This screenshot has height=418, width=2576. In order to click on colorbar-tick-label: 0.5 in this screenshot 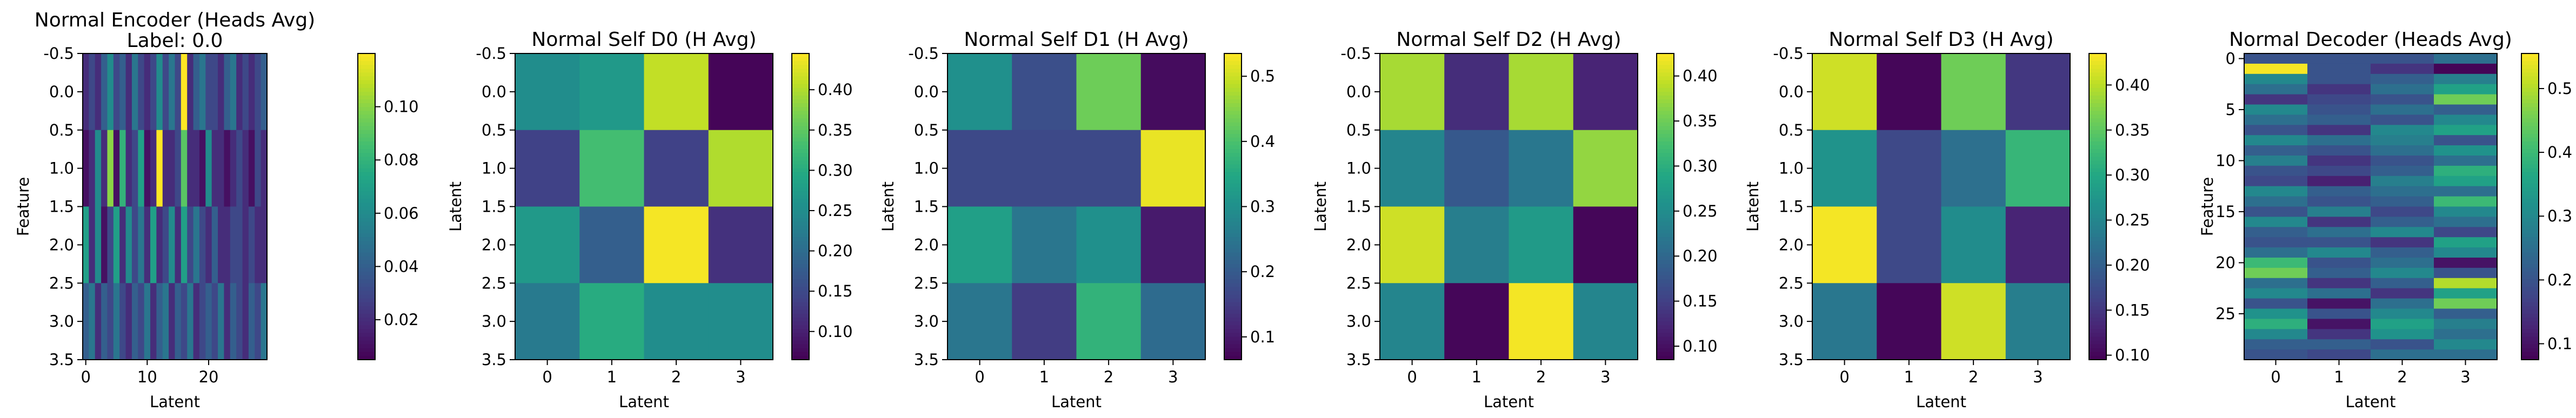, I will do `click(1262, 76)`.